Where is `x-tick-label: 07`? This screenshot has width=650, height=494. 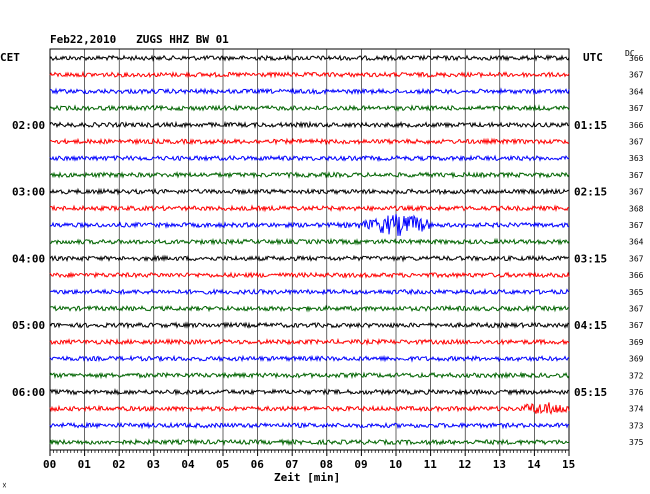
x-tick-label: 07 is located at coordinates (291, 464).